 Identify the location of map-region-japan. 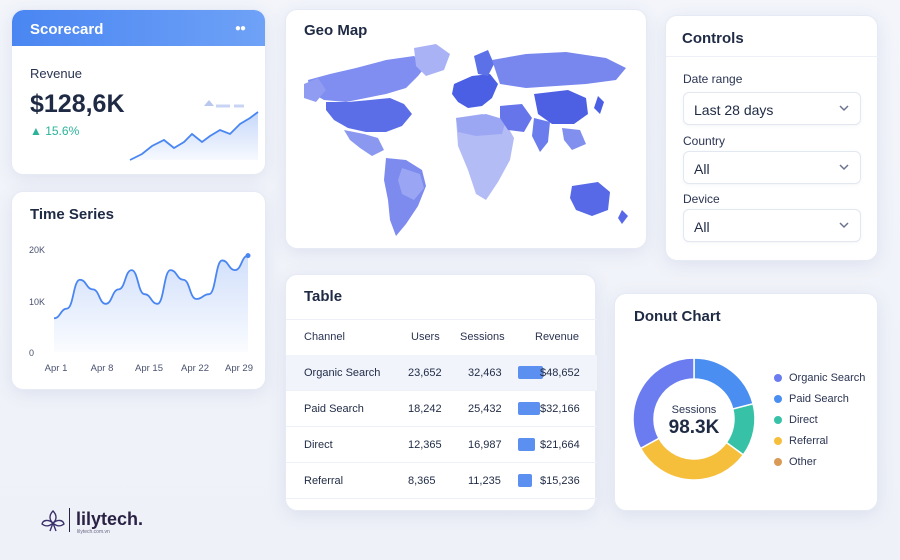
(599, 105).